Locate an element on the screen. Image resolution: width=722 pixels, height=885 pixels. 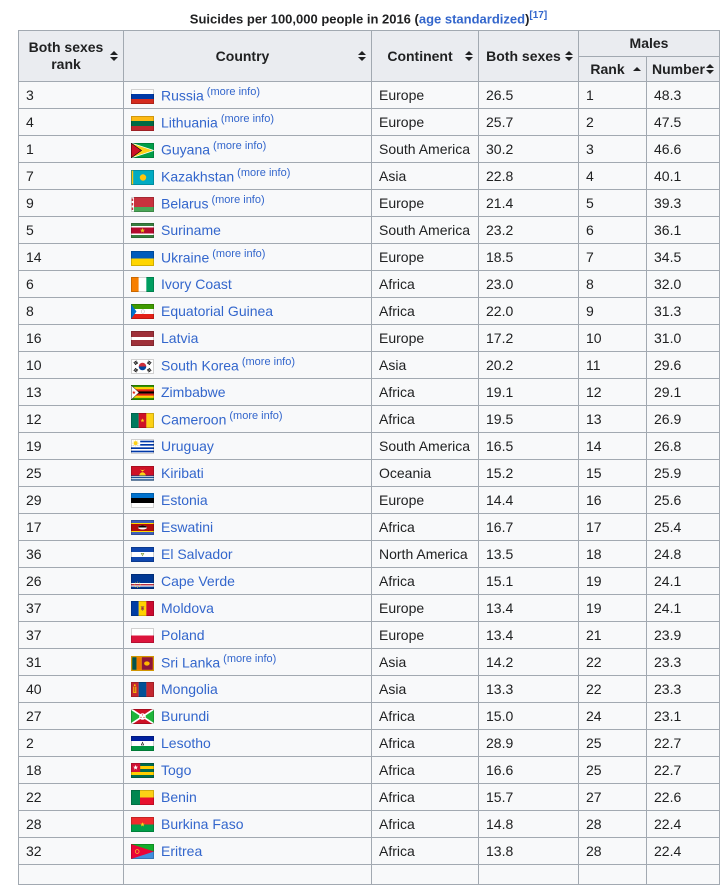
reference-link: [17] is located at coordinates (538, 15).